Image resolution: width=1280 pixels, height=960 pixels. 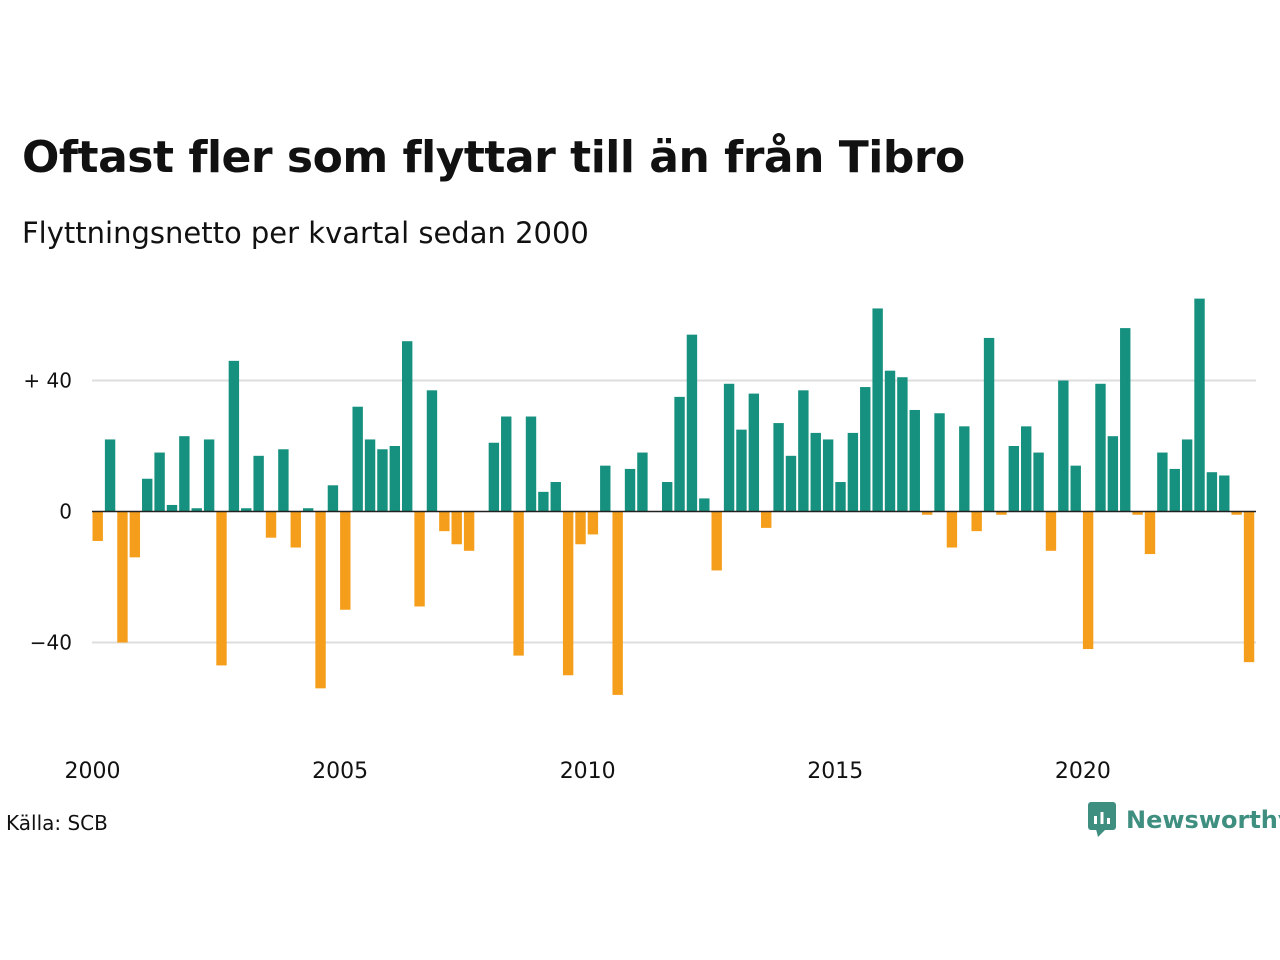 I want to click on x-tick-label: 2000, so click(x=93, y=771).